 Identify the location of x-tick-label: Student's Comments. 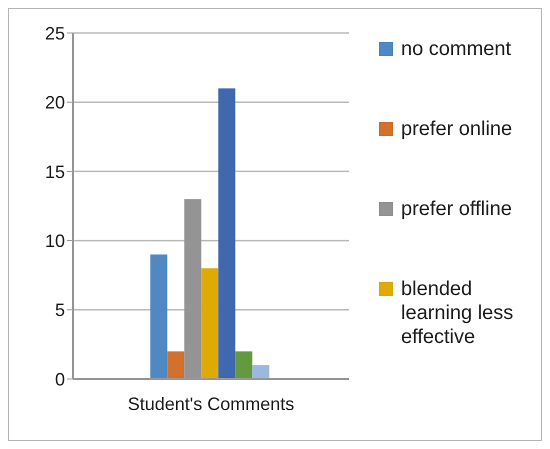
(211, 404).